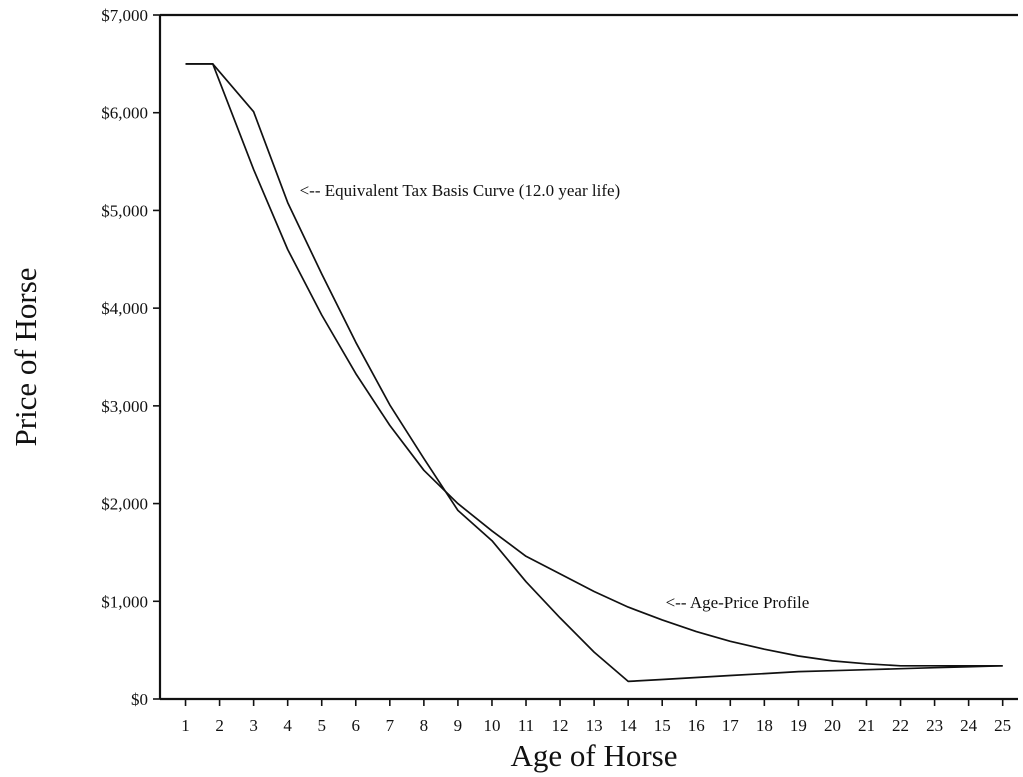 The width and height of the screenshot is (1023, 777). Describe the element at coordinates (969, 725) in the screenshot. I see `x-tick-label: 24` at that location.